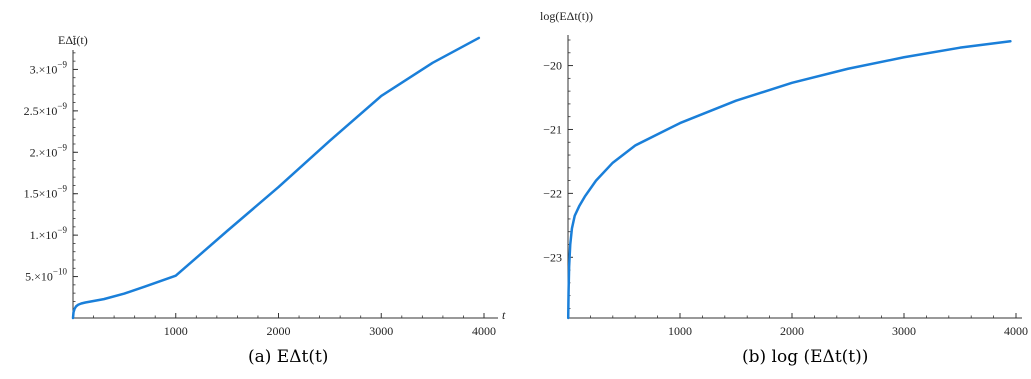 The height and width of the screenshot is (379, 1031). What do you see at coordinates (49, 67) in the screenshot?
I see `chart-a-y-tick-label: 3.×10−9` at bounding box center [49, 67].